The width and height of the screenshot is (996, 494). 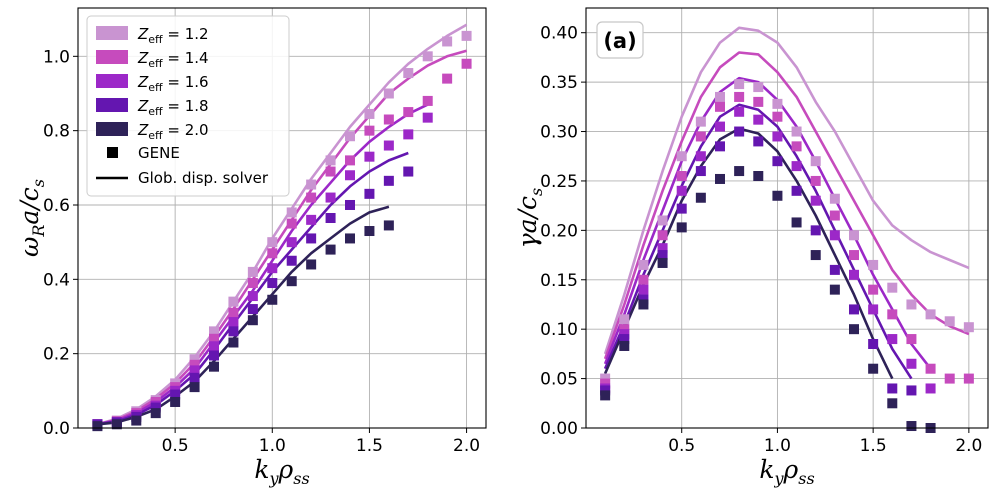 I want to click on y-tick-label: 0.40, so click(x=559, y=34).